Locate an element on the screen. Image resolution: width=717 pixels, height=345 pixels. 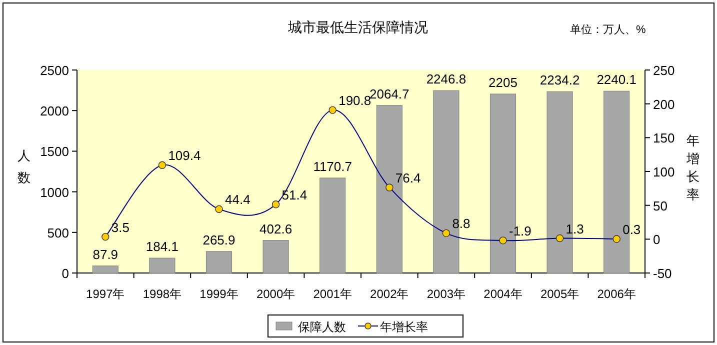
y-tick-label: 2500 is located at coordinates (54, 70).